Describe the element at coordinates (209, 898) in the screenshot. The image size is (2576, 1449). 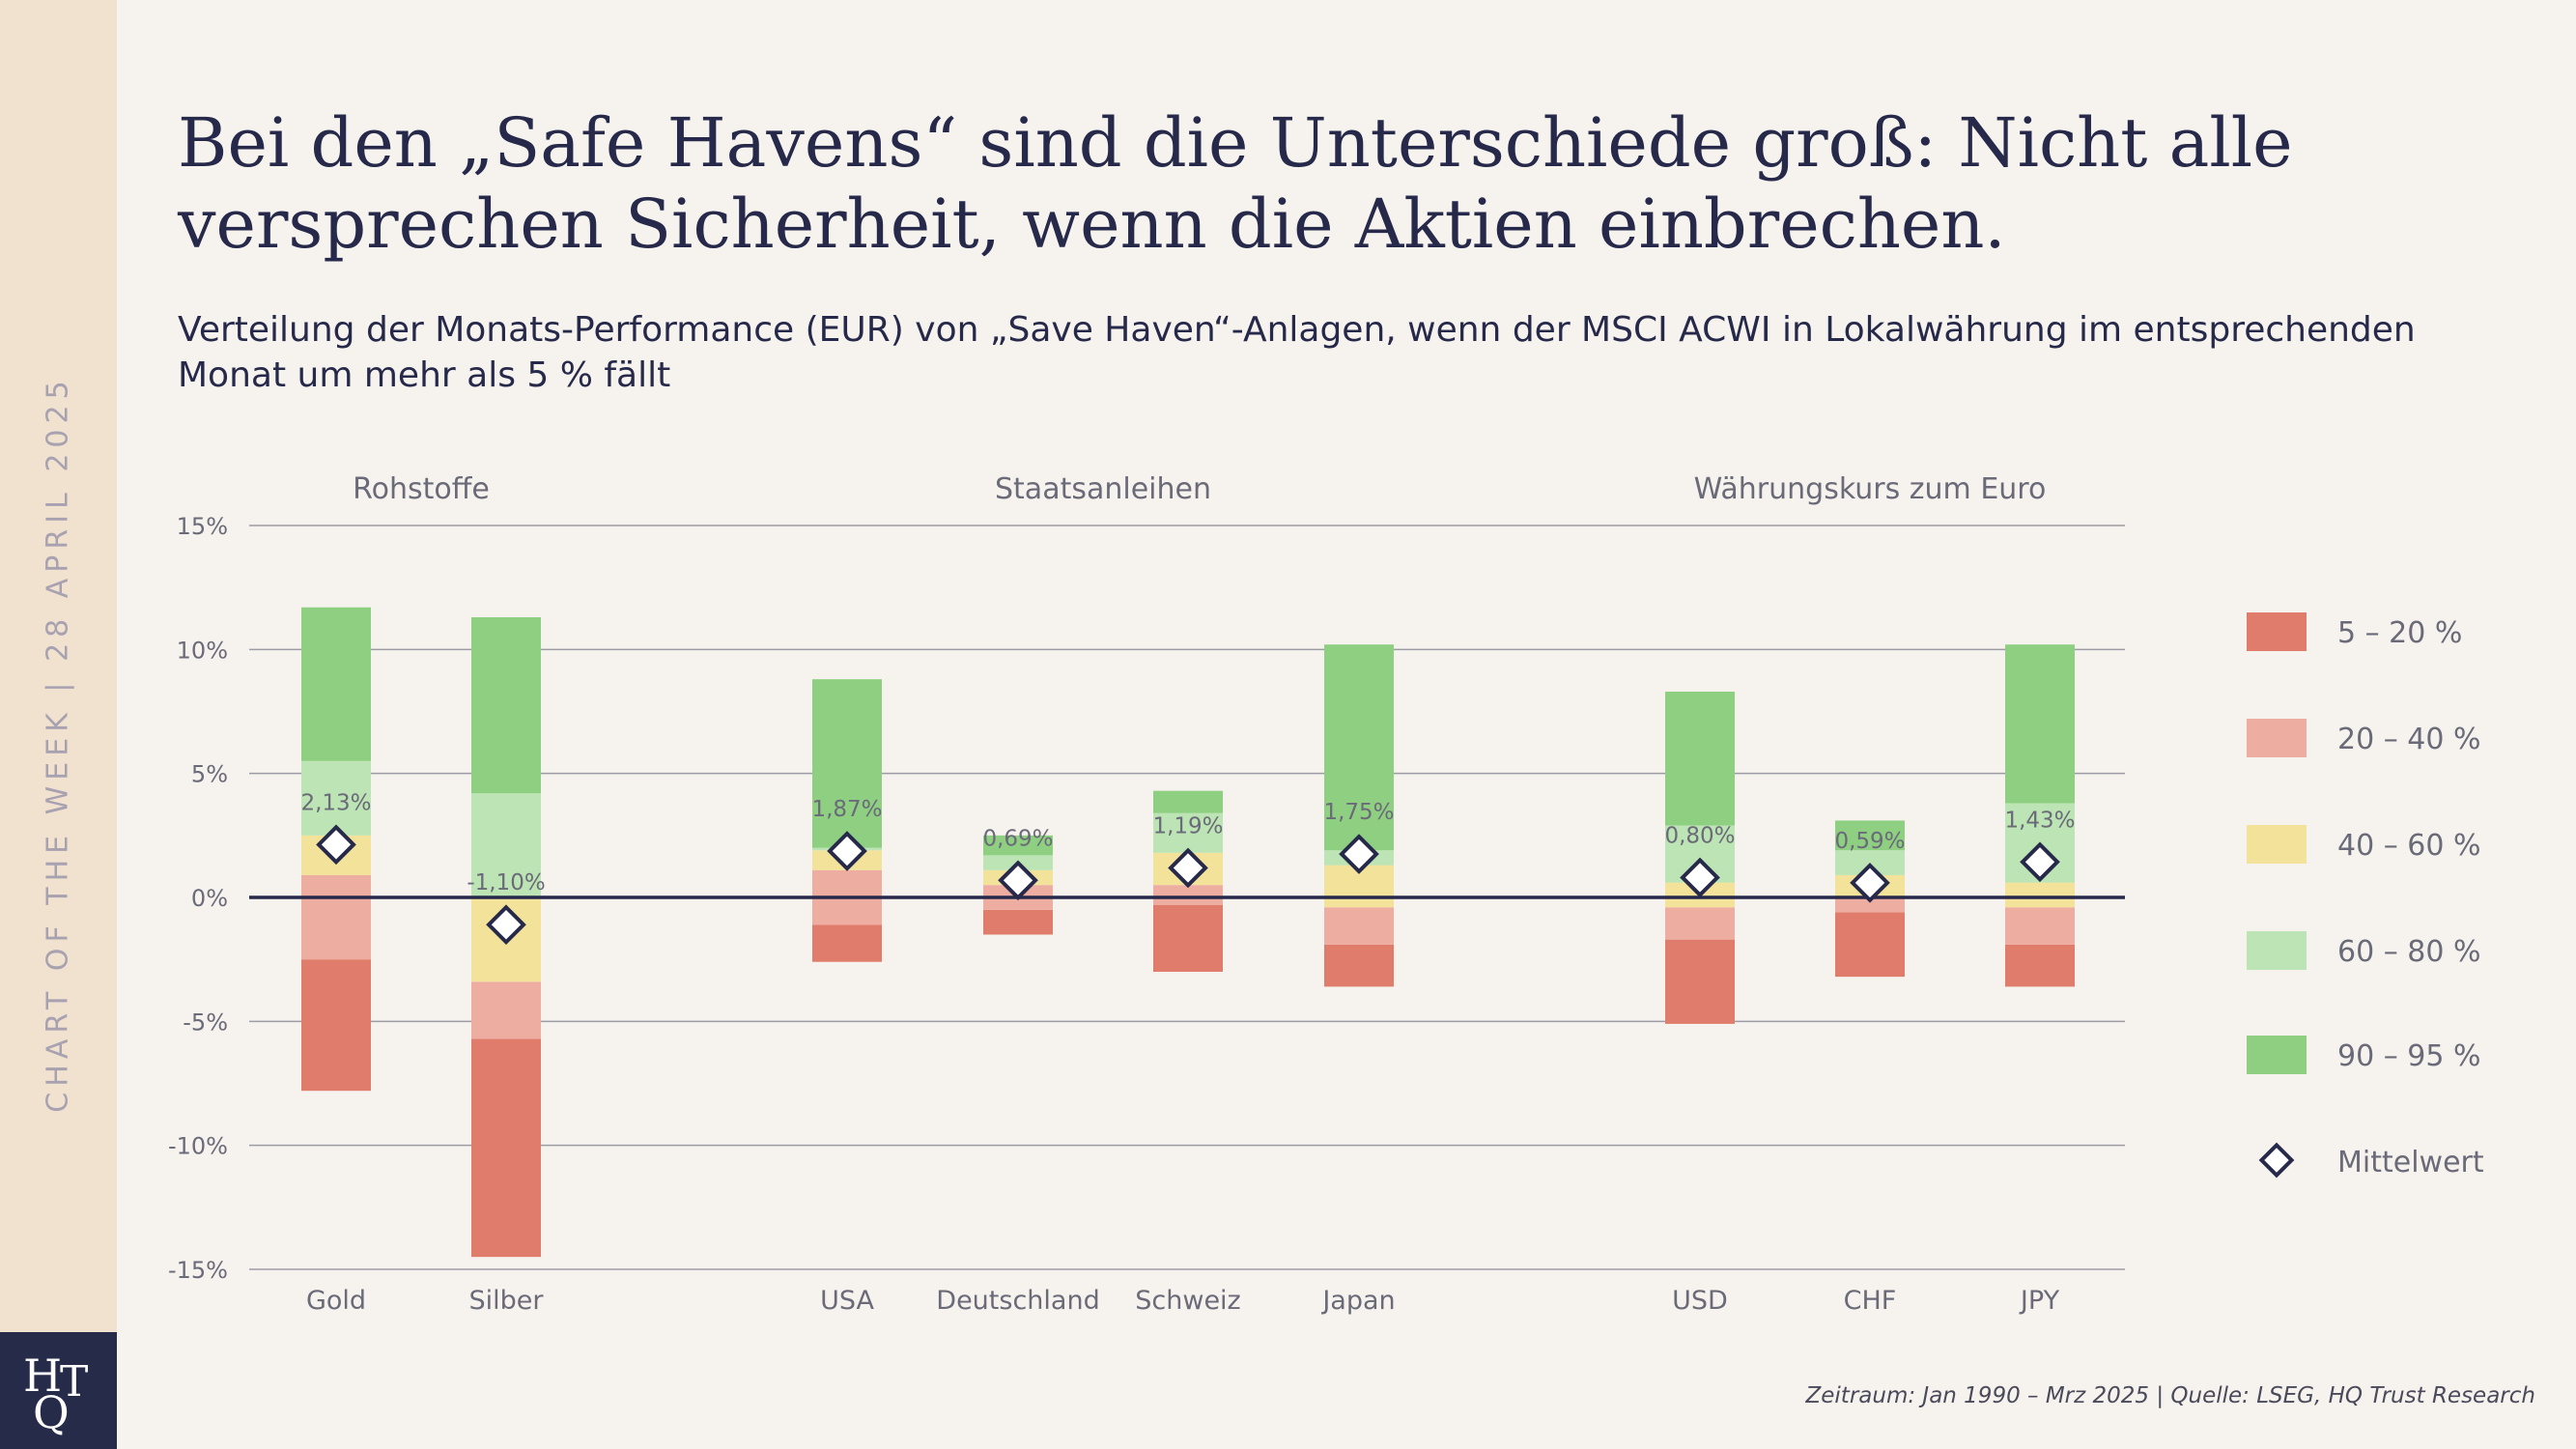
I see `y-tick-label: 0%` at that location.